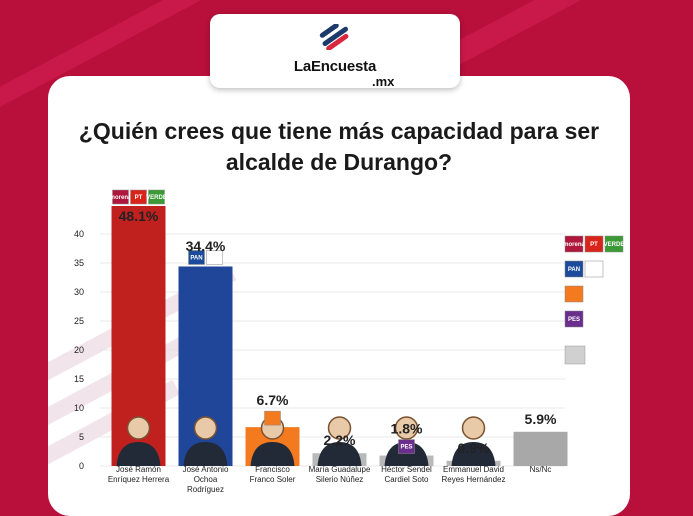 The image size is (693, 516). I want to click on party-logo-pri, so click(214, 257).